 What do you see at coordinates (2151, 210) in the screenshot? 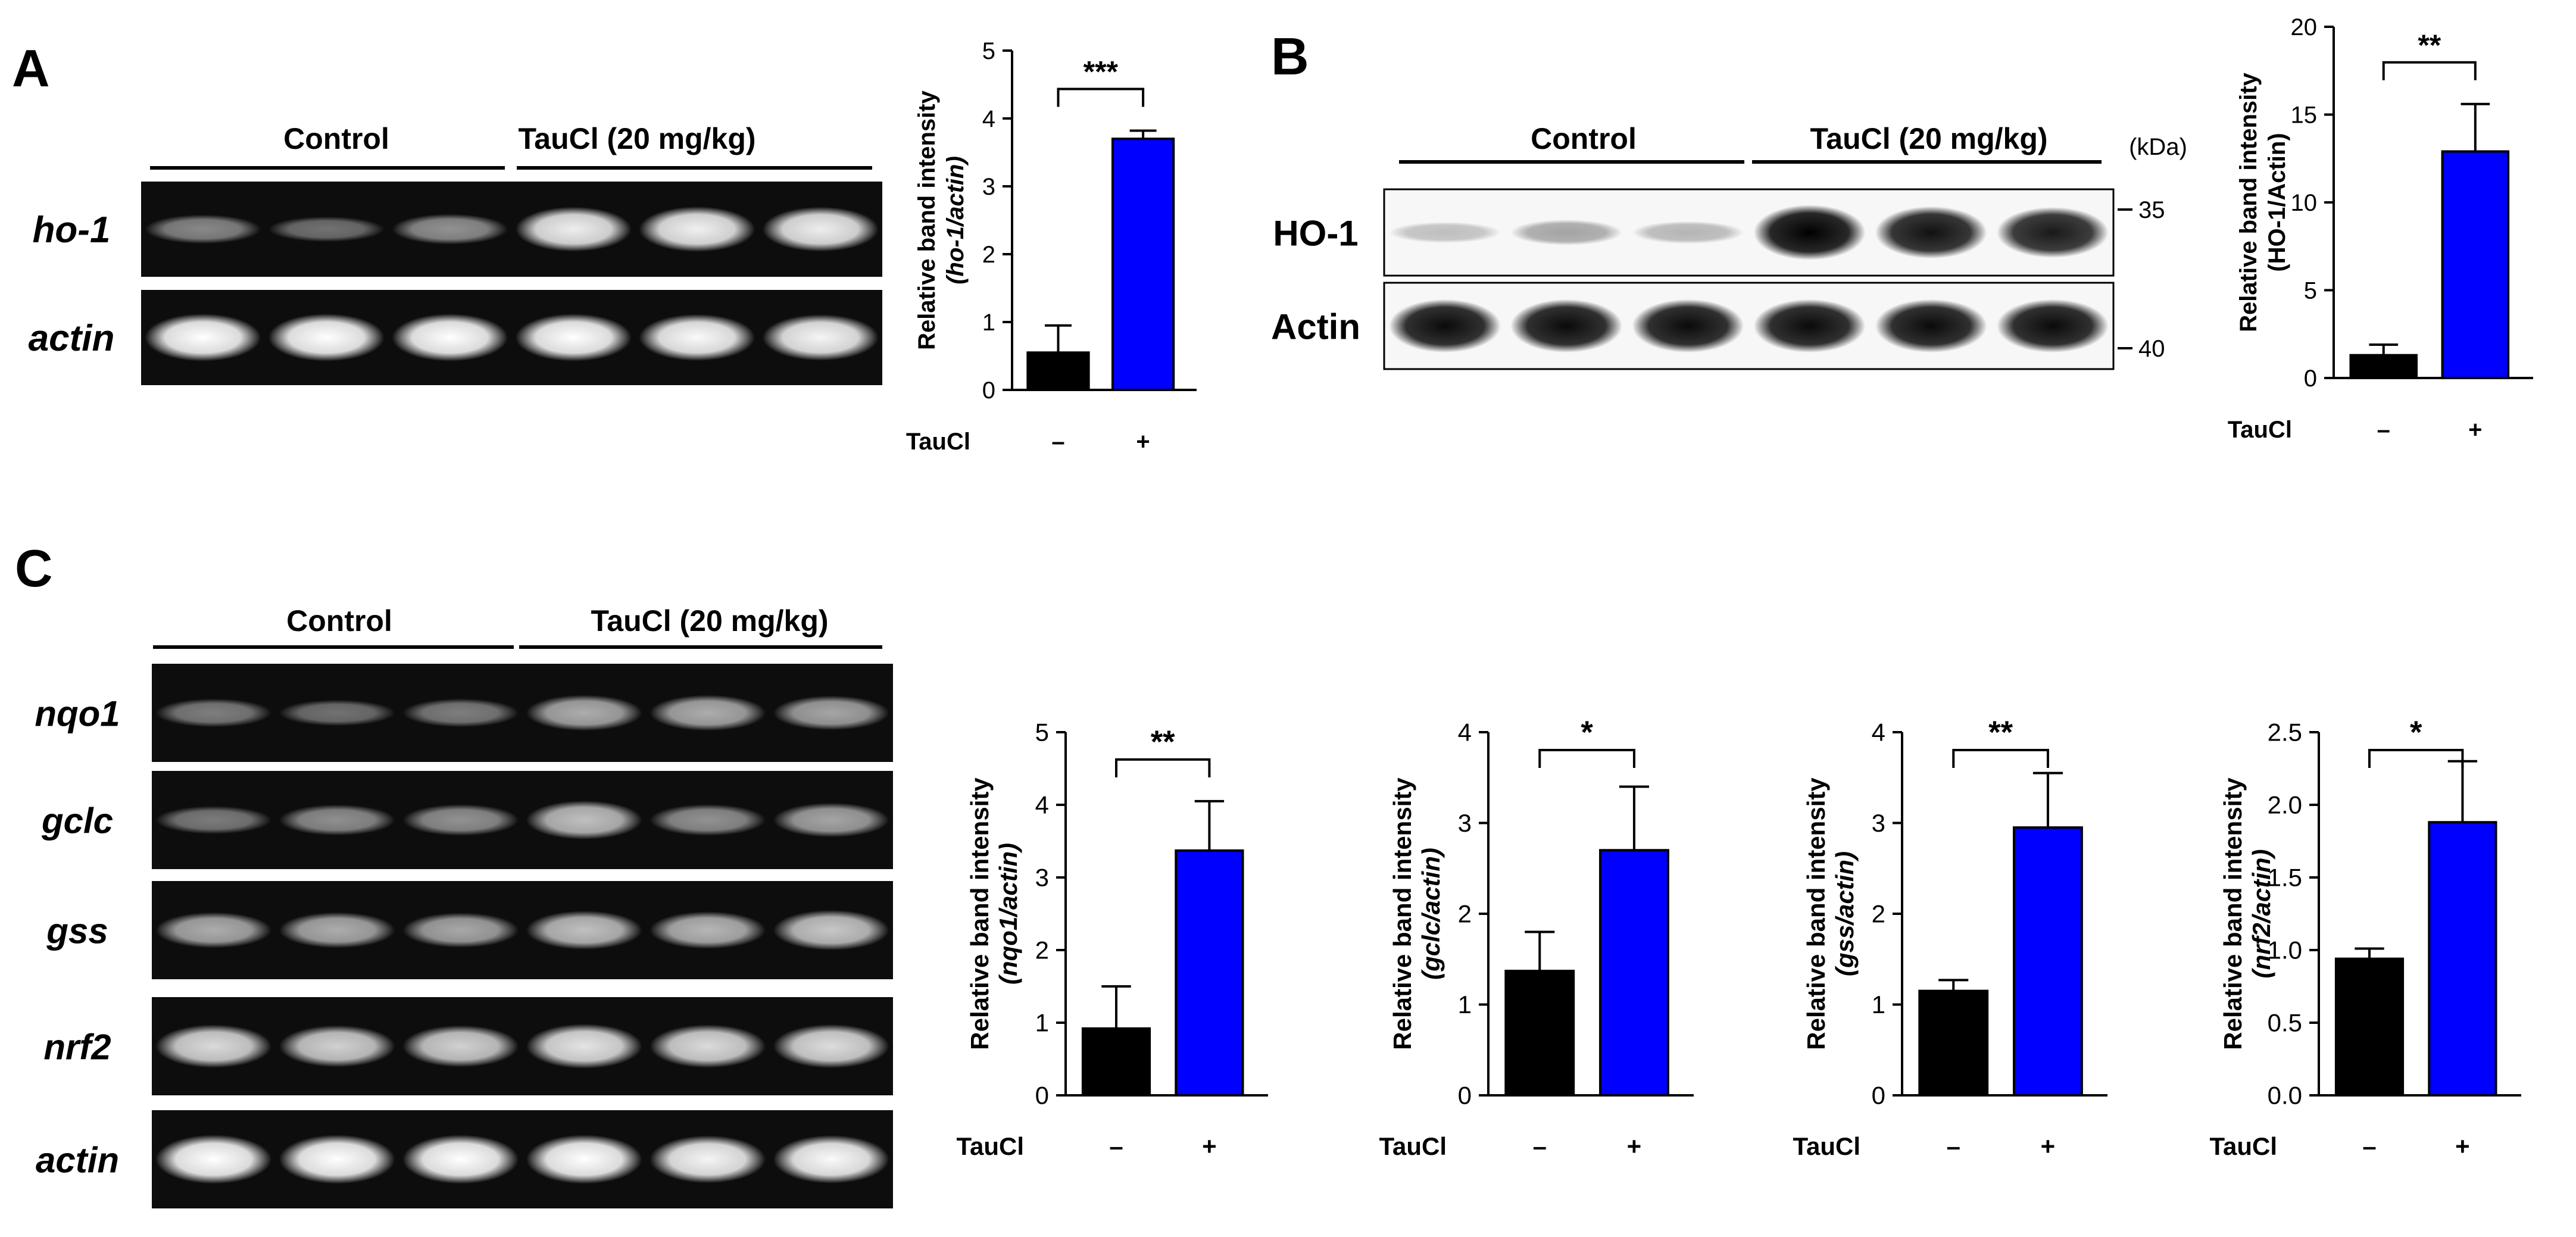
I see `marker-label-35: 35` at bounding box center [2151, 210].